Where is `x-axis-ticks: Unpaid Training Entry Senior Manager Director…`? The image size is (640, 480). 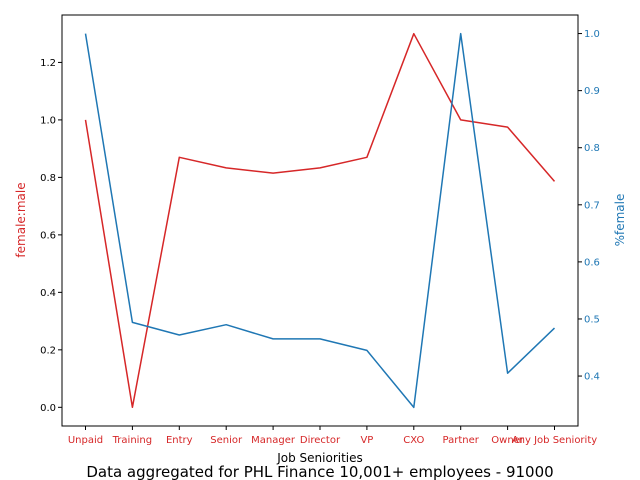 x-axis-ticks: Unpaid Training Entry Senior Manager Director… is located at coordinates (332, 436).